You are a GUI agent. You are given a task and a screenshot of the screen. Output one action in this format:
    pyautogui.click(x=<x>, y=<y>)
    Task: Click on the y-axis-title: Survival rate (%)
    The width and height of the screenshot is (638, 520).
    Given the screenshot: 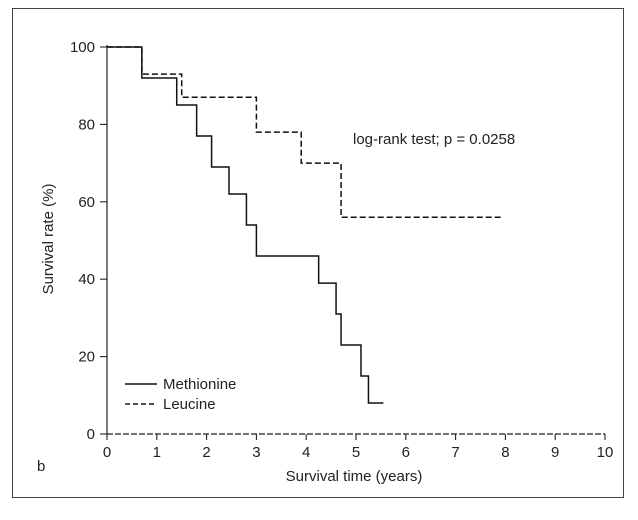 What is the action you would take?
    pyautogui.click(x=48, y=239)
    